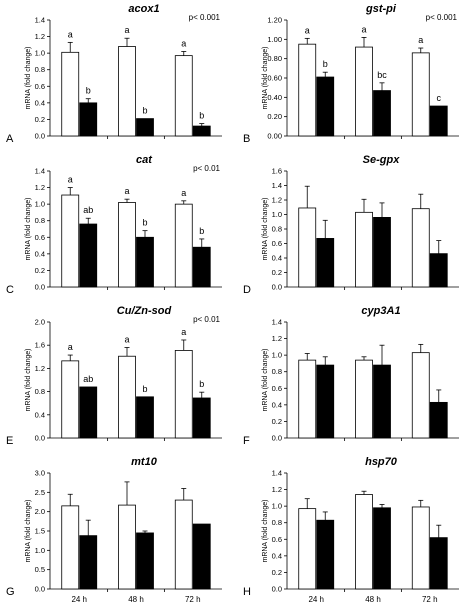 The image size is (474, 610). Describe the element at coordinates (274, 97) in the screenshot. I see `y-tick-label: 0.40` at that location.